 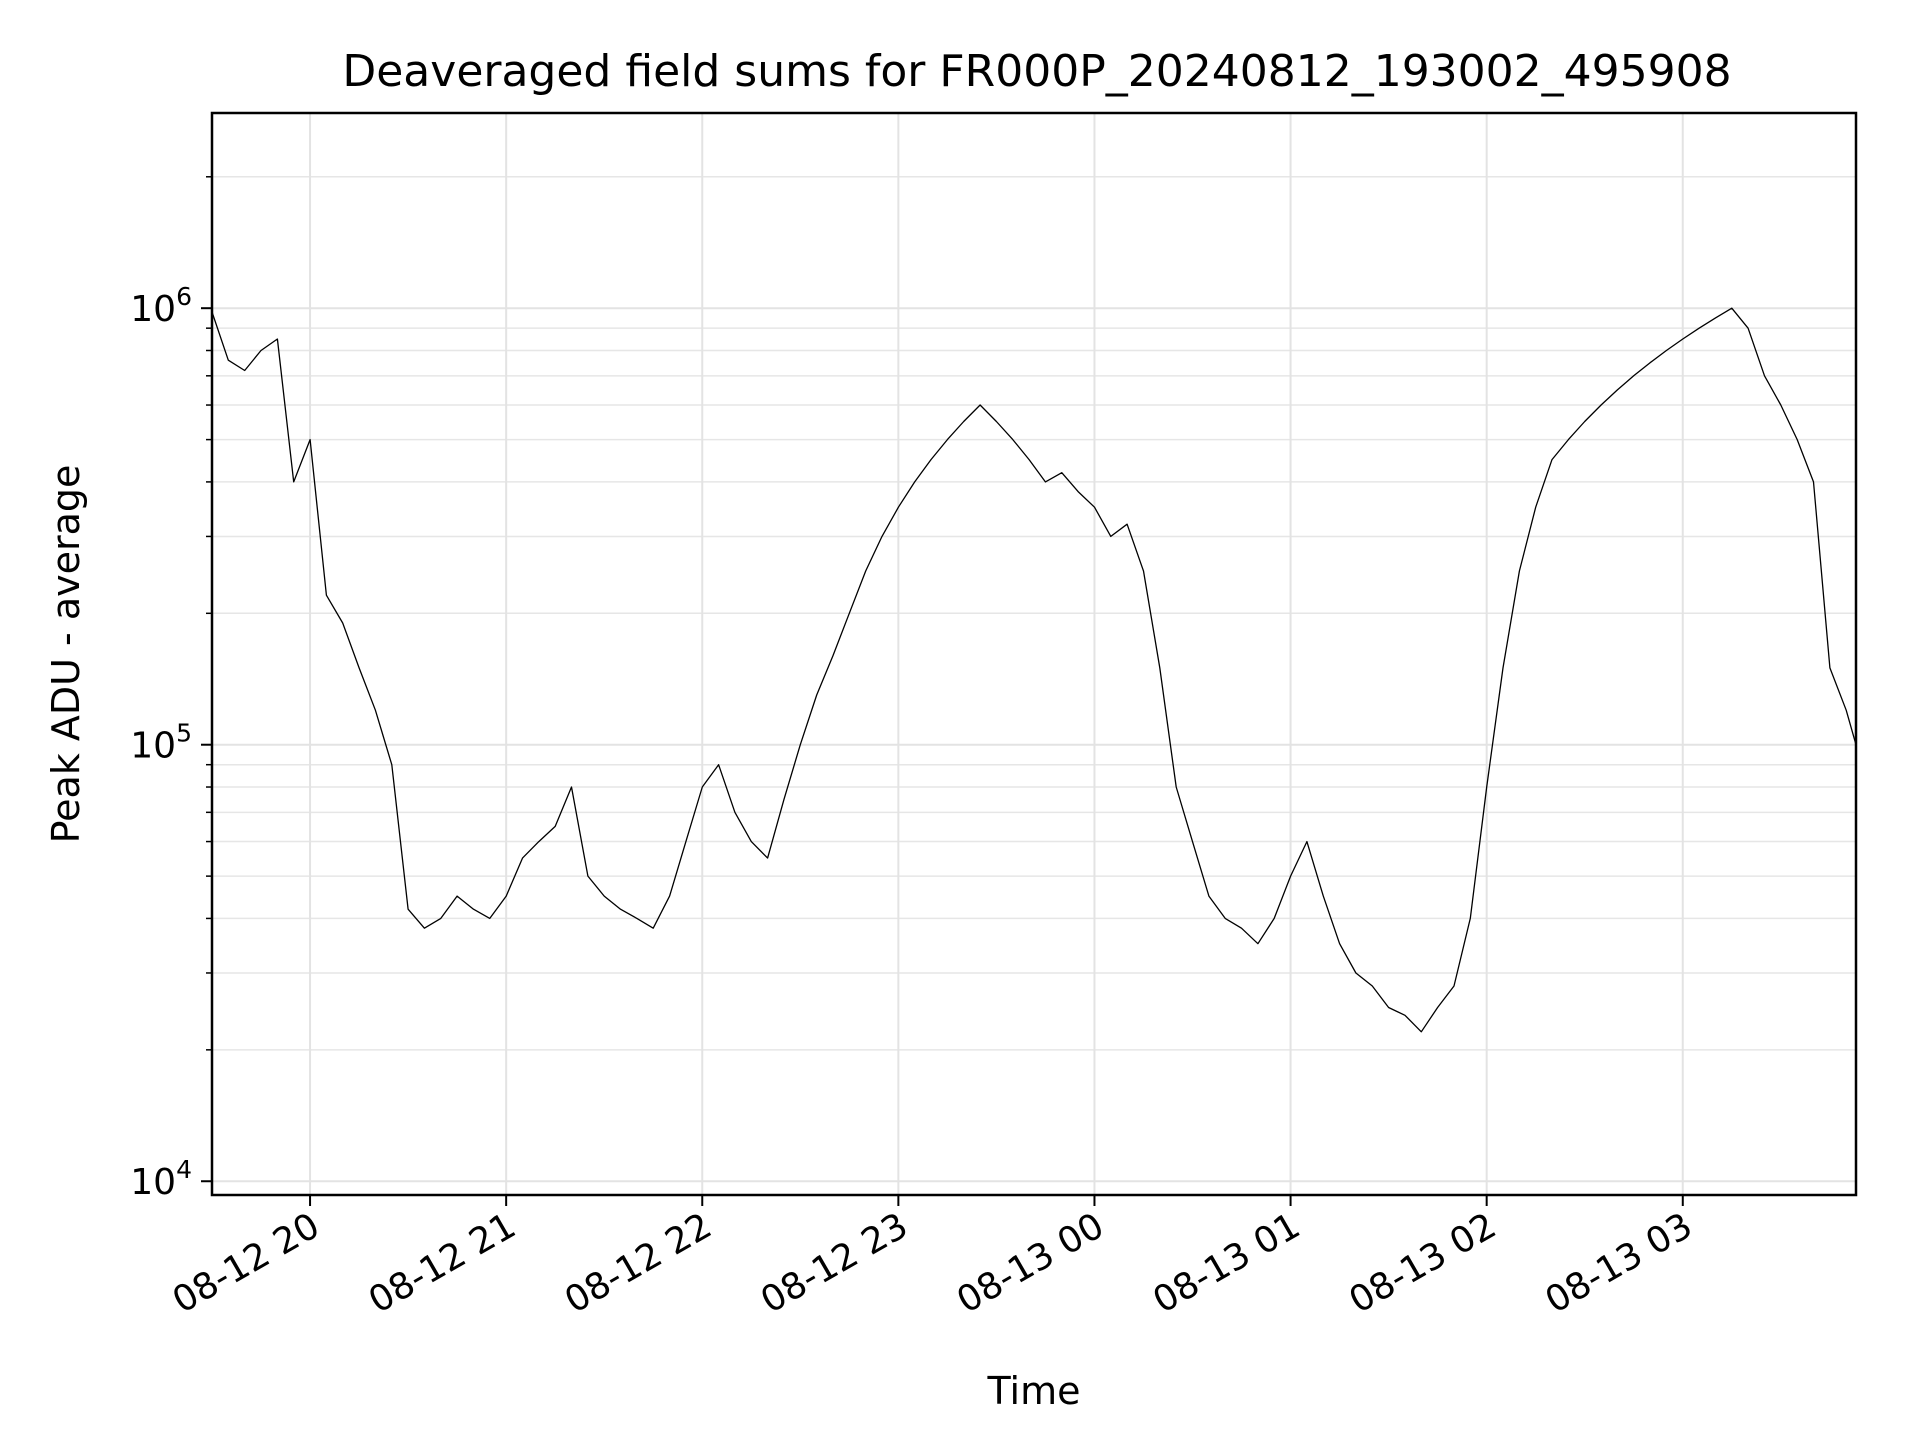 What do you see at coordinates (161, 306) in the screenshot?
I see `y-tick-label: 10⁶` at bounding box center [161, 306].